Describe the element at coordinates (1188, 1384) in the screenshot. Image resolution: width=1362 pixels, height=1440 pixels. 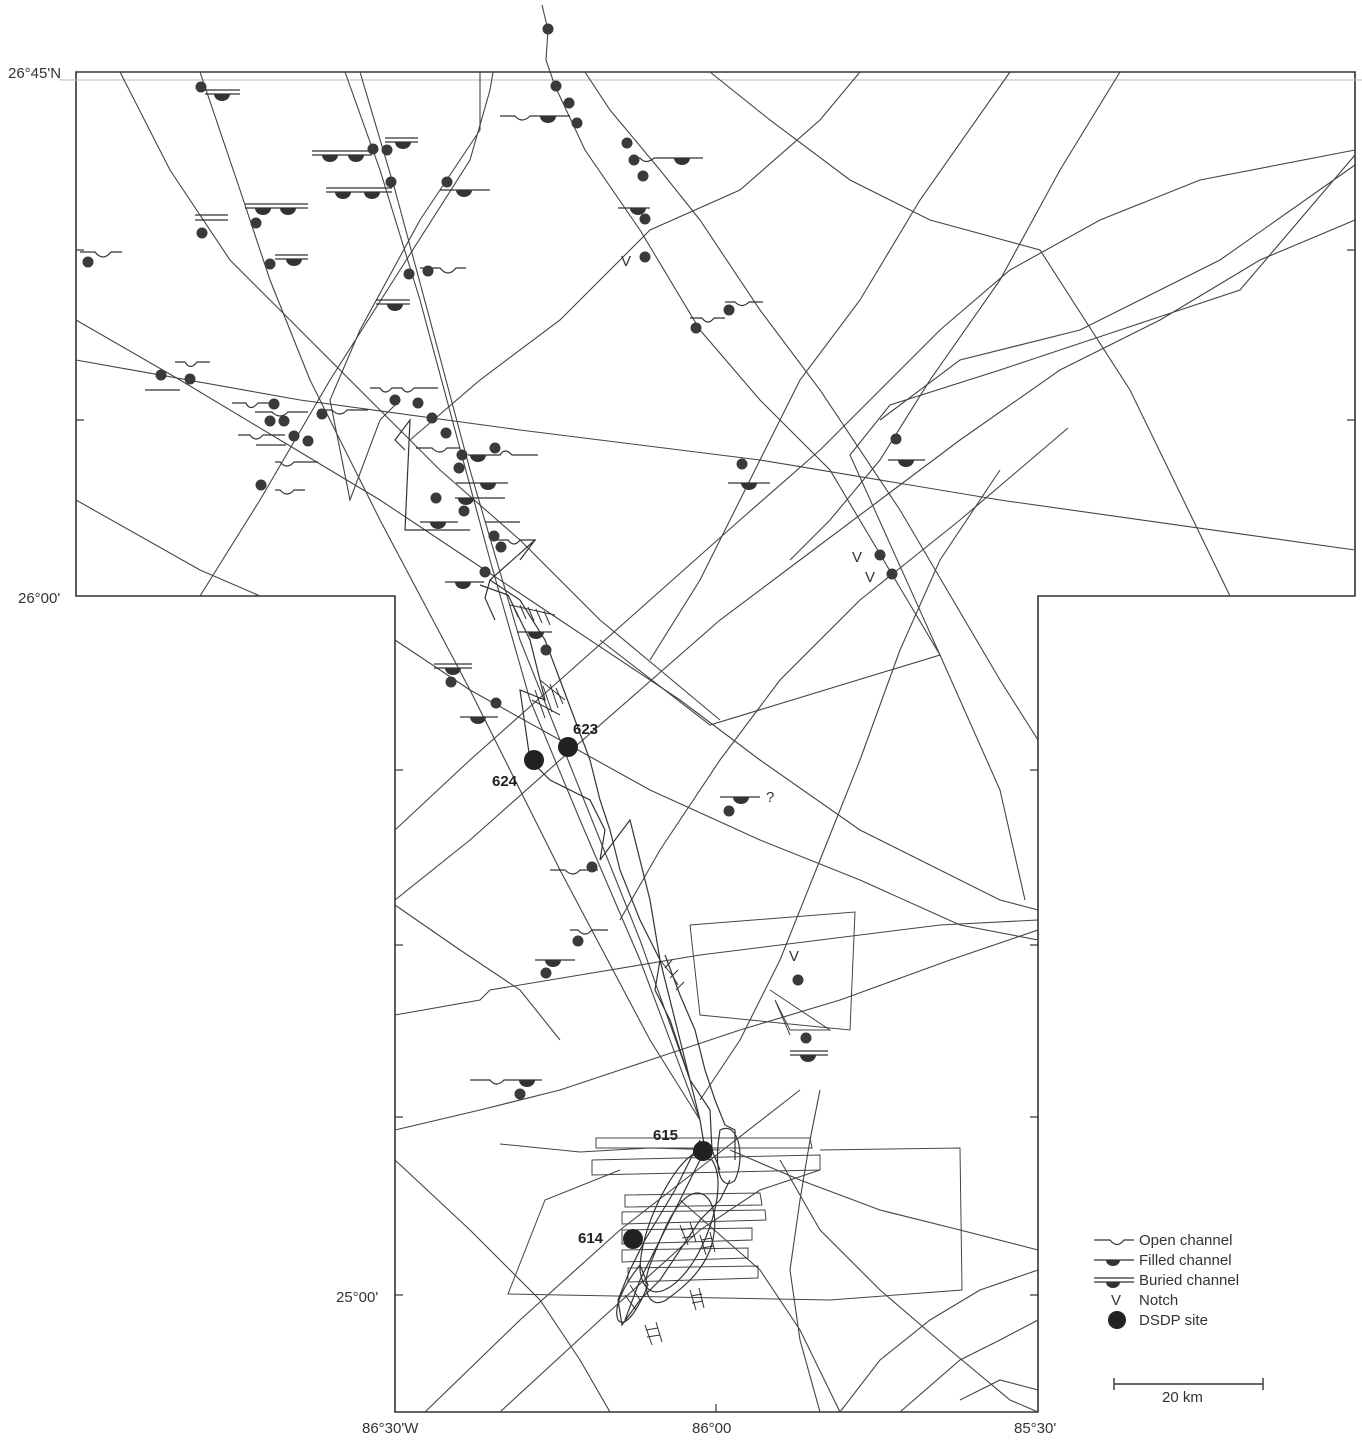
I see `scale-bar` at that location.